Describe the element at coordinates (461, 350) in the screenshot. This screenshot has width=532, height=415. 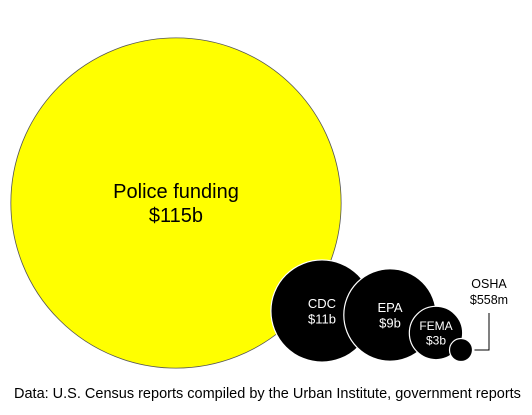
I see `bubble-osha` at that location.